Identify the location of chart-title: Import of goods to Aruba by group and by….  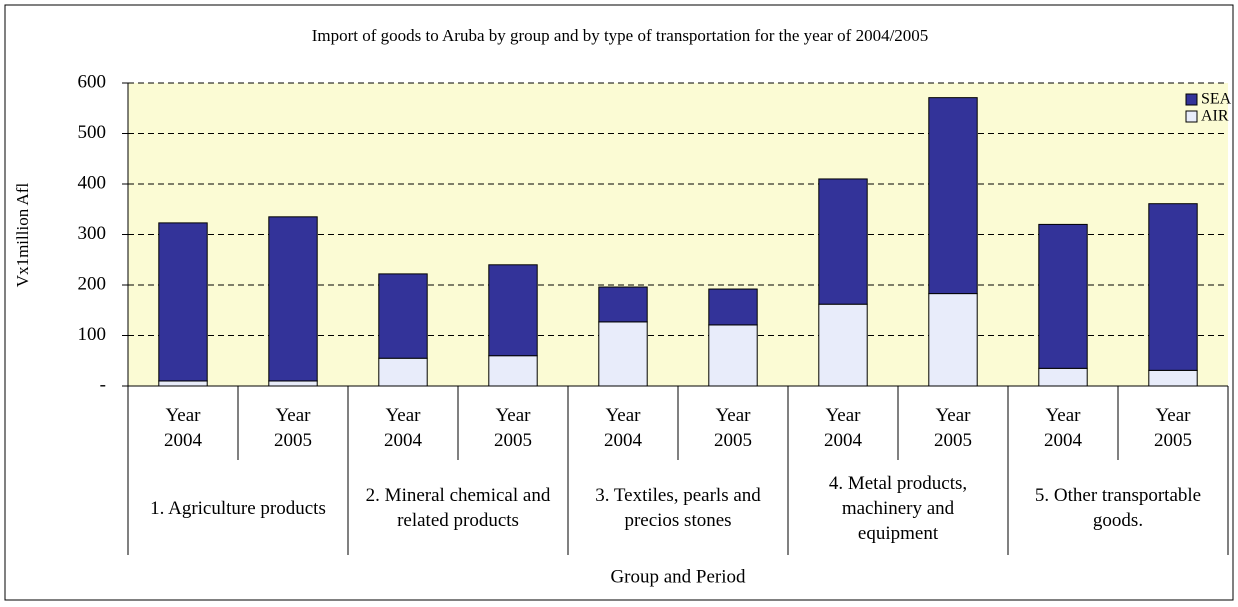
(620, 35).